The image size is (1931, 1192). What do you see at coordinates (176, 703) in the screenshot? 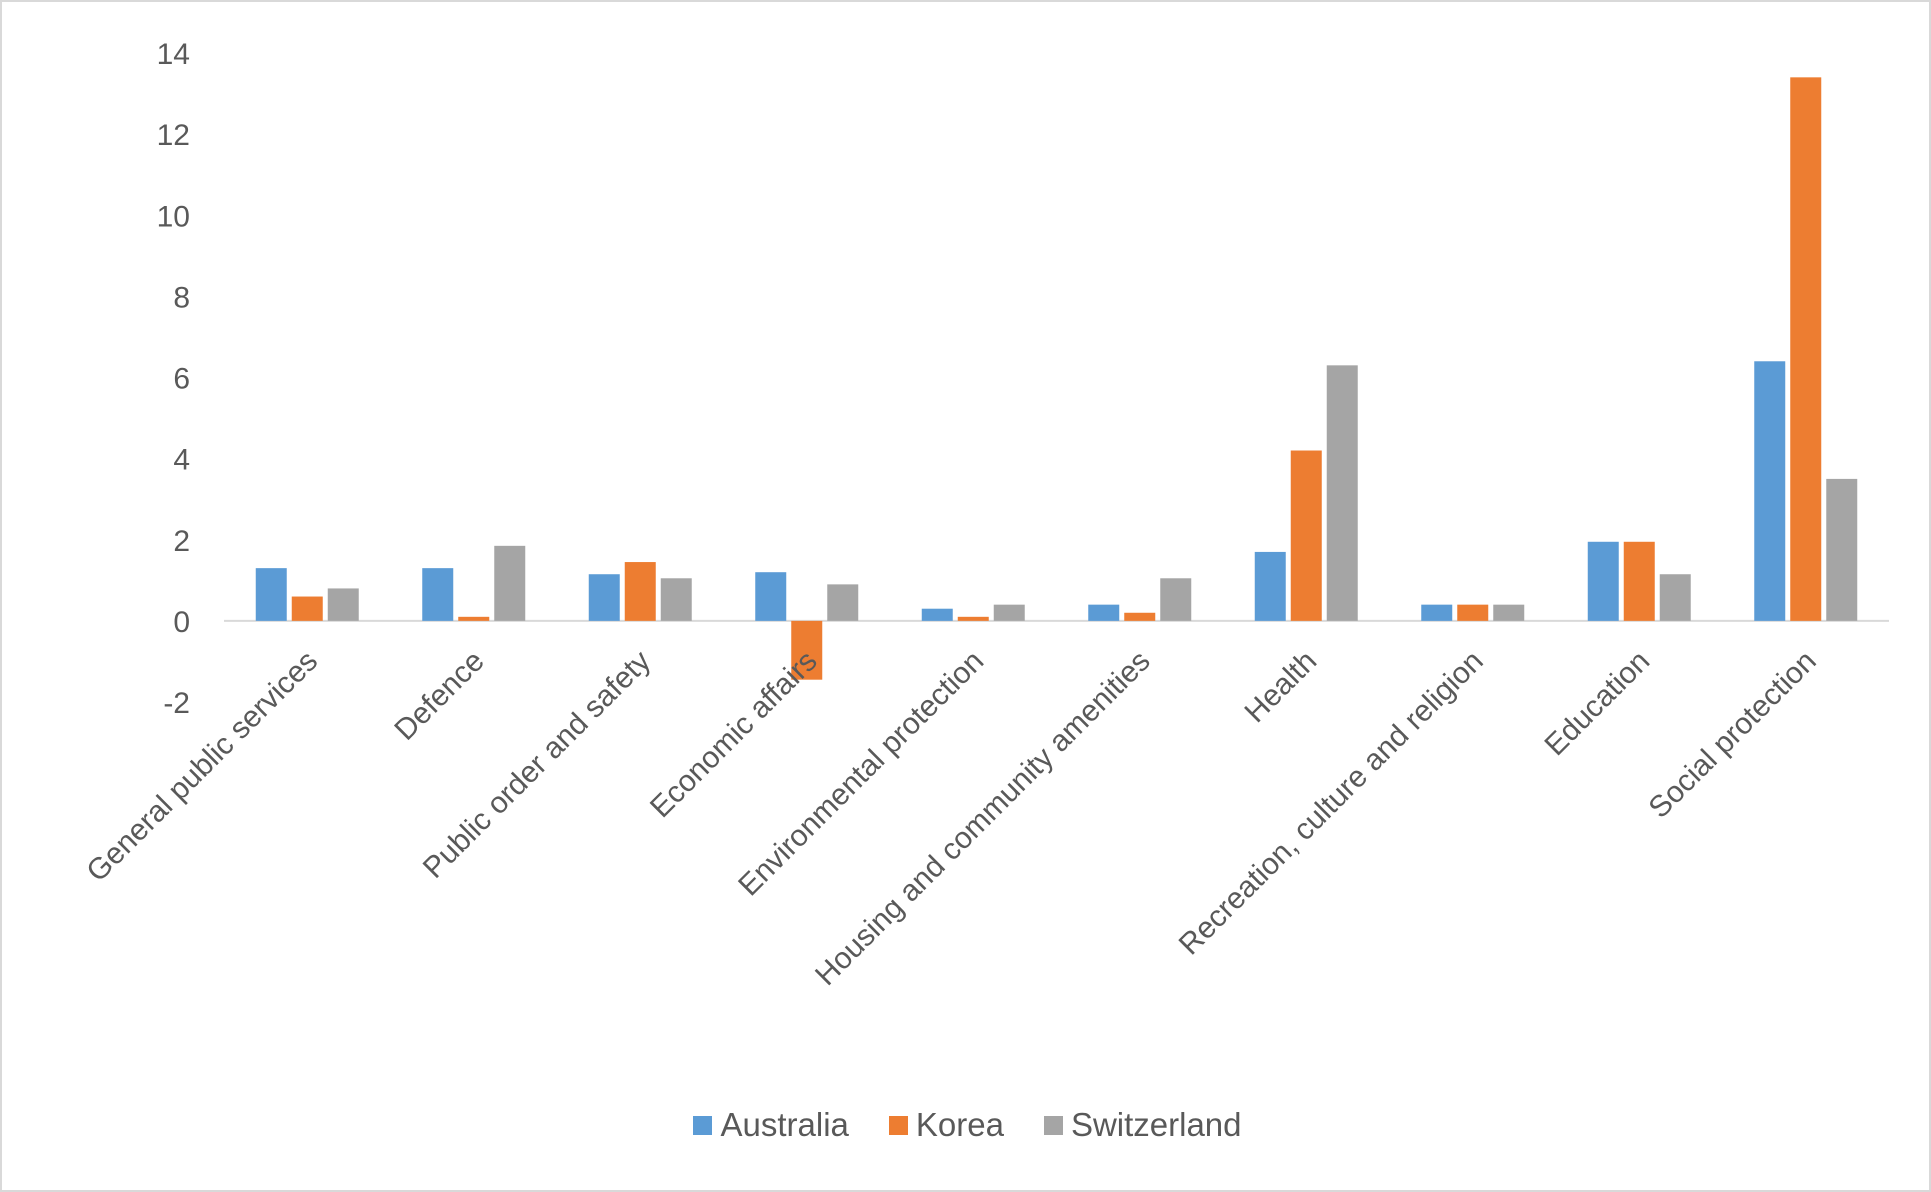
I see `y-tick-label: -2` at bounding box center [176, 703].